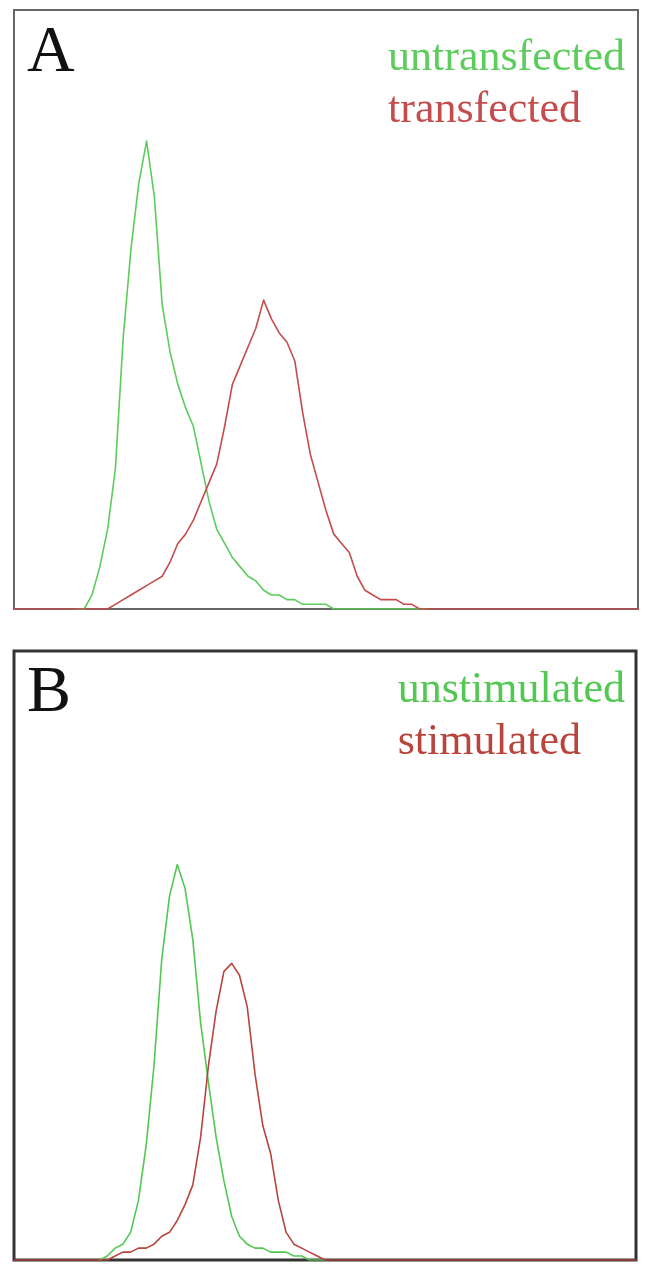 The image size is (650, 1281). What do you see at coordinates (485, 107) in the screenshot?
I see `text: transfected` at bounding box center [485, 107].